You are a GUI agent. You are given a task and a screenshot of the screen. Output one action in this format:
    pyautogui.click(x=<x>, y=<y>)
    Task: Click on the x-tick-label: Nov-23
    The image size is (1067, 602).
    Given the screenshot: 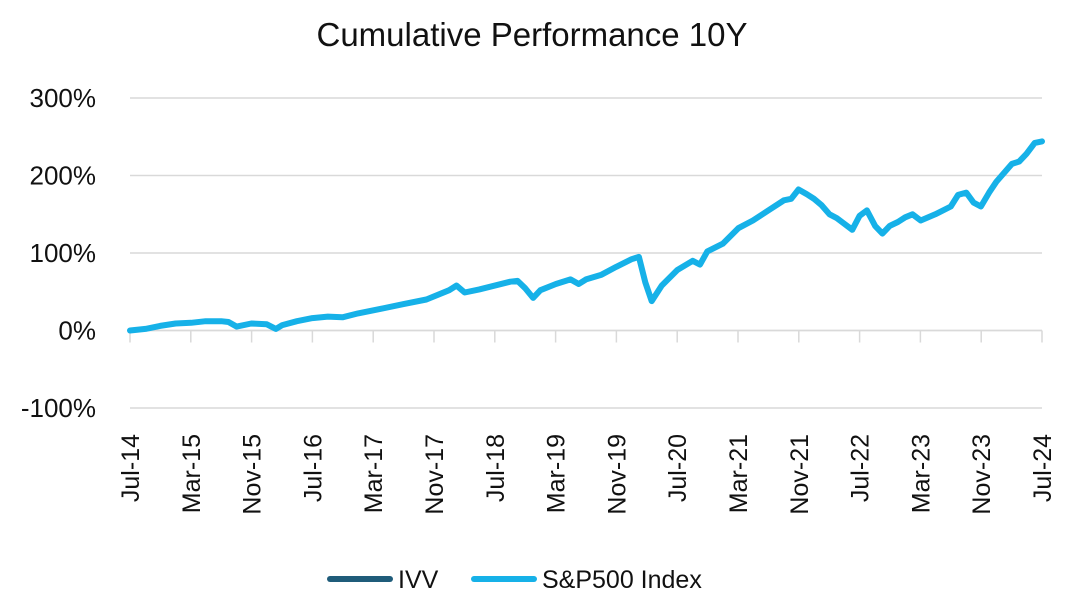 What is the action you would take?
    pyautogui.click(x=982, y=474)
    